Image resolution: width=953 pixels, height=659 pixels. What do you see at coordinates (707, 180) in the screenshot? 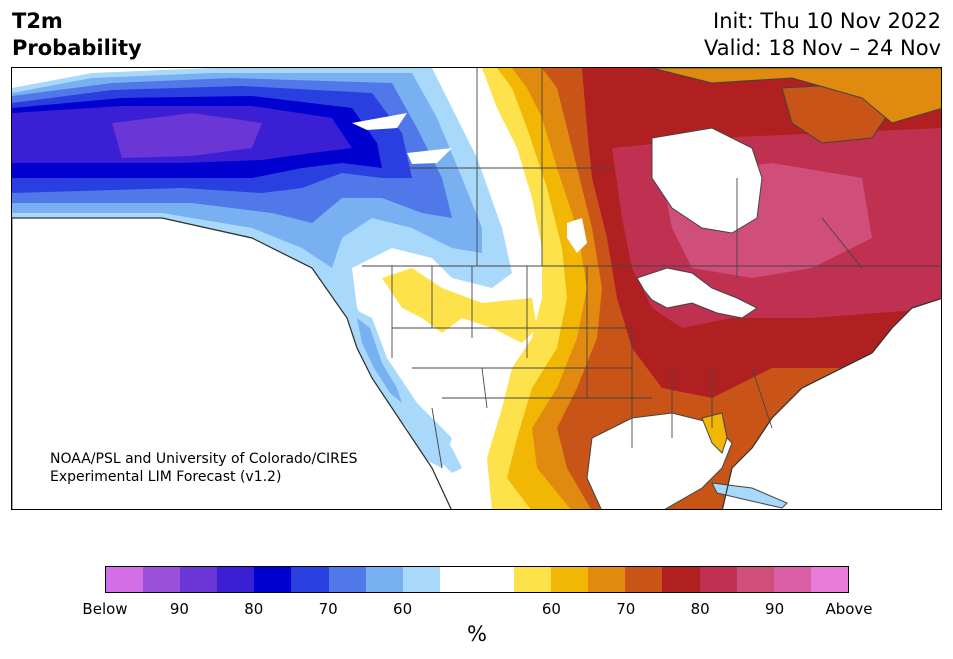
I see `hudson-bay` at bounding box center [707, 180].